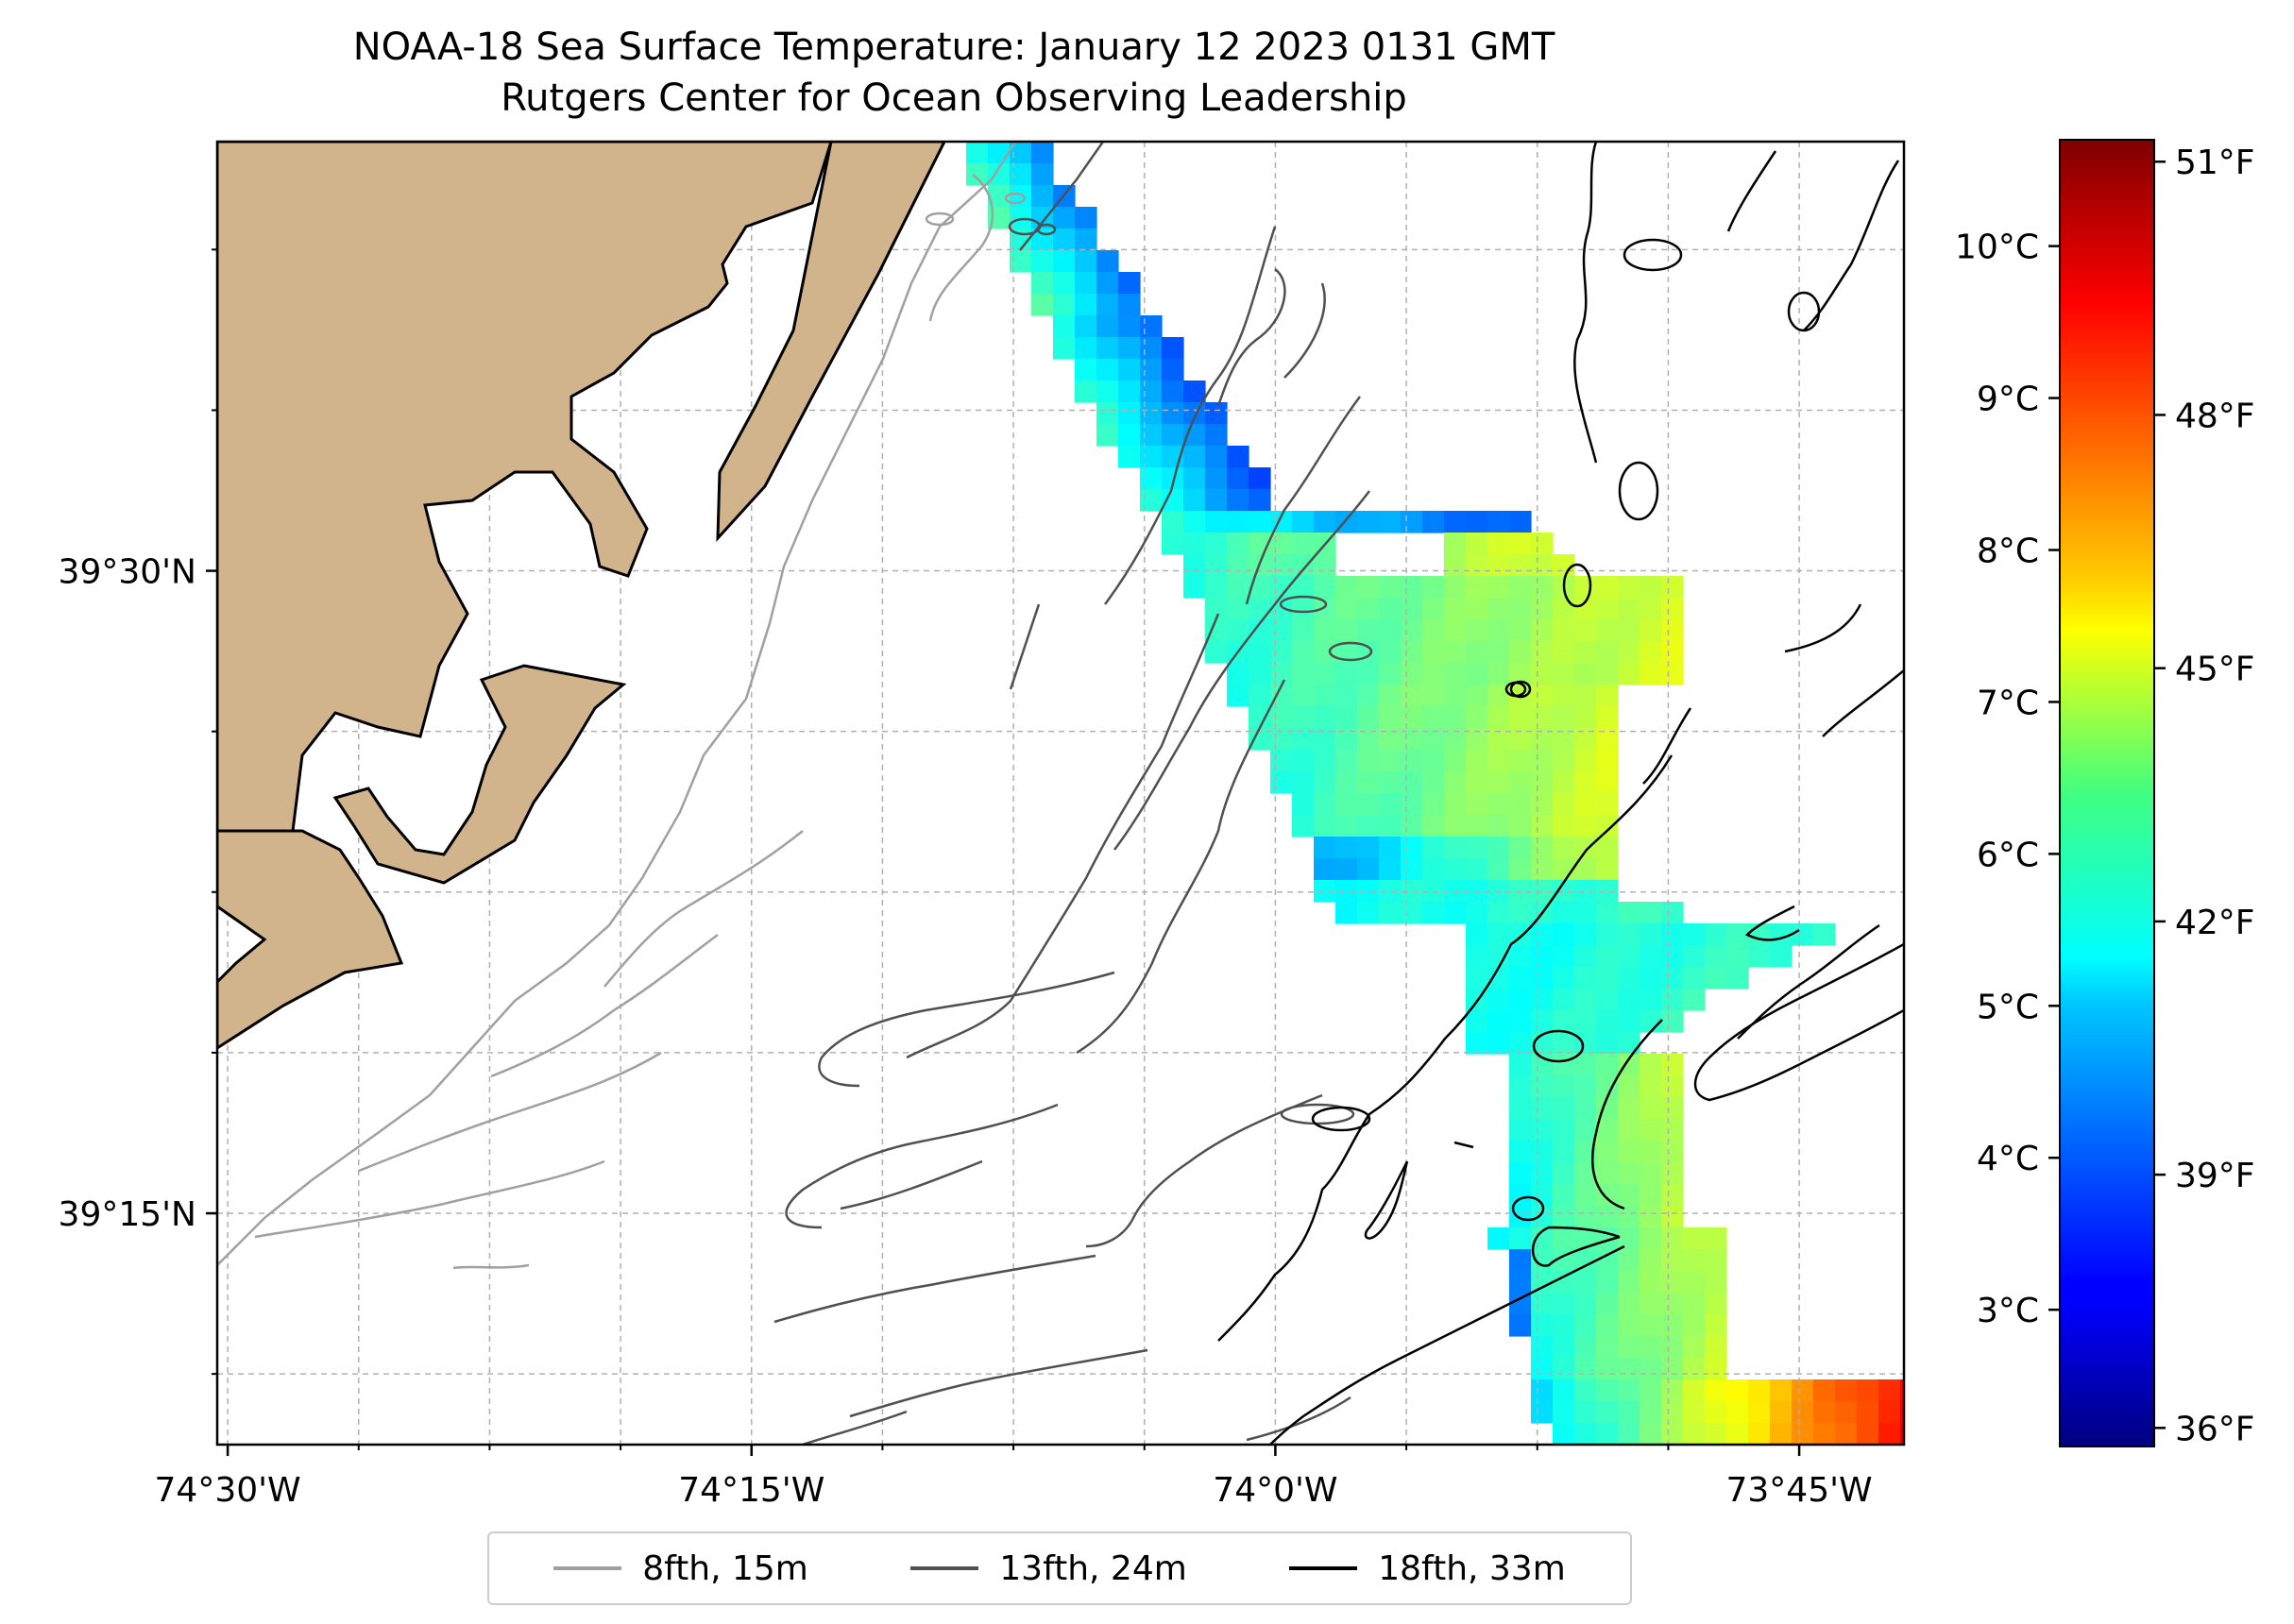 The width and height of the screenshot is (2294, 1624). Describe the element at coordinates (2008, 1159) in the screenshot. I see `colorbar-celsius-label: 4°C` at that location.